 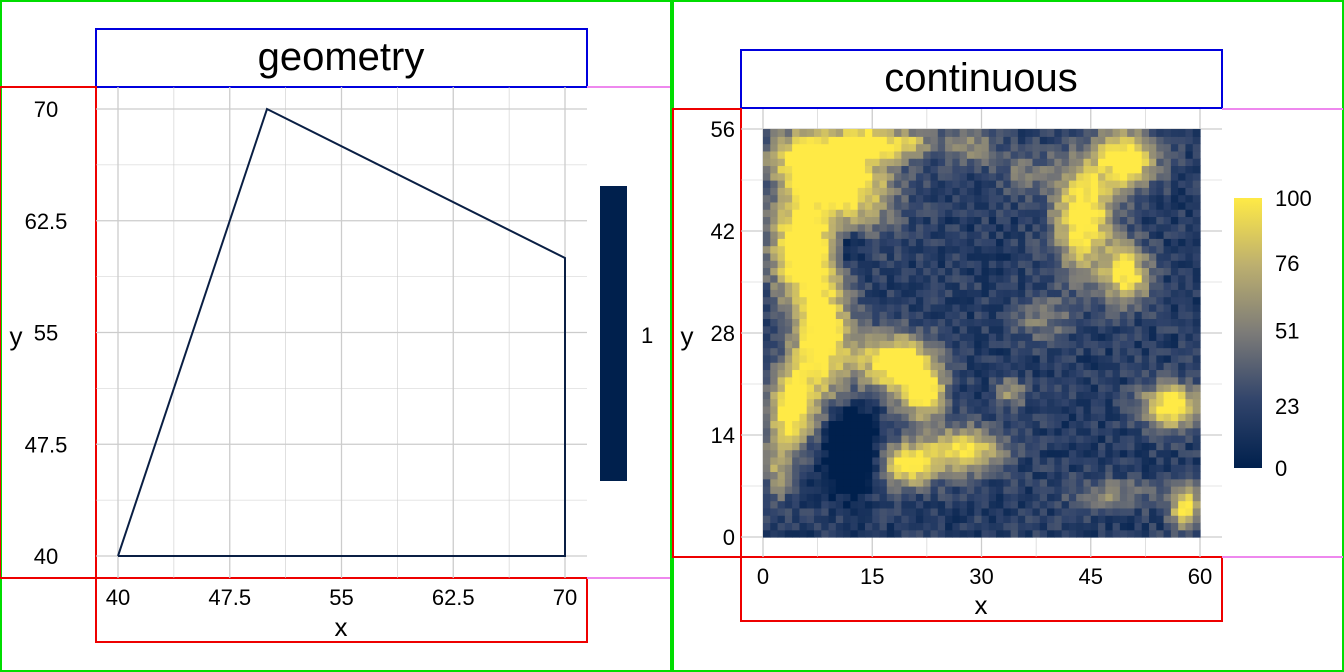 What do you see at coordinates (118, 597) in the screenshot?
I see `geometry-x-tick: 40` at bounding box center [118, 597].